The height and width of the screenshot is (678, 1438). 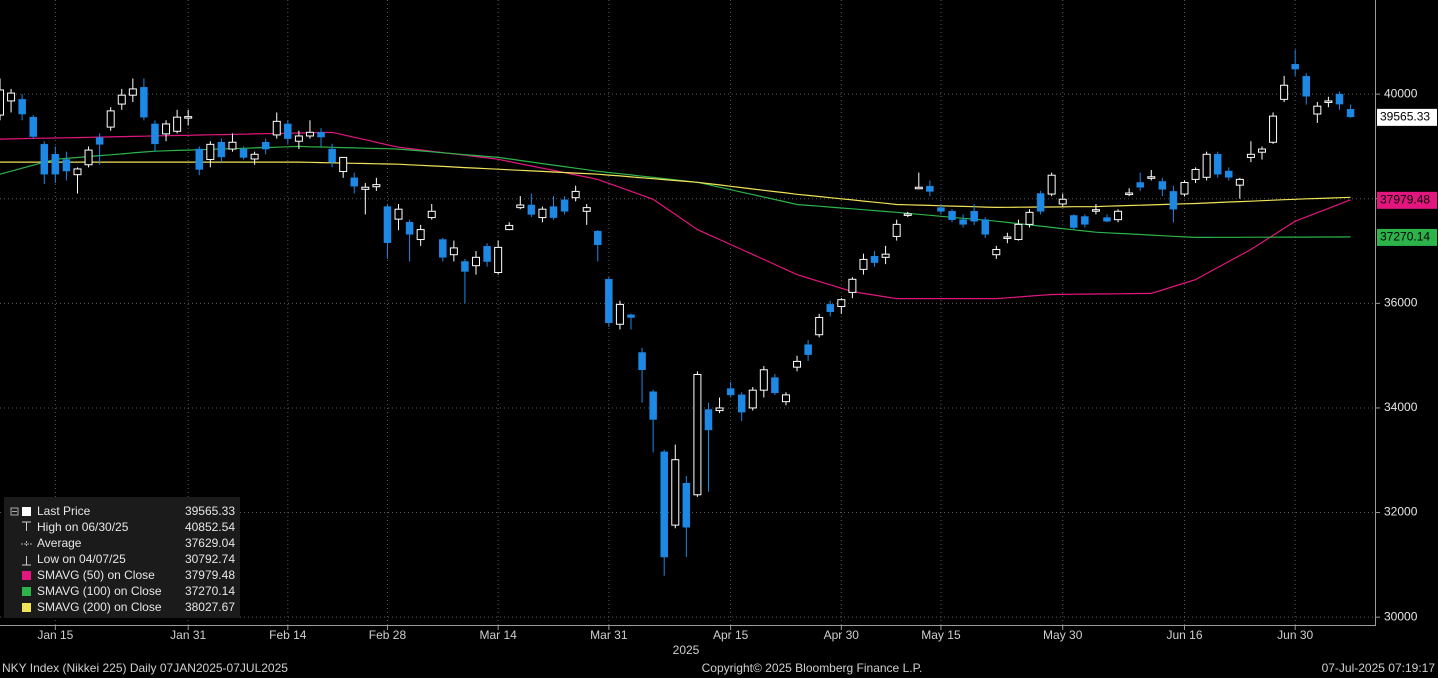 What do you see at coordinates (686, 650) in the screenshot?
I see `x-axis-year: 2025` at bounding box center [686, 650].